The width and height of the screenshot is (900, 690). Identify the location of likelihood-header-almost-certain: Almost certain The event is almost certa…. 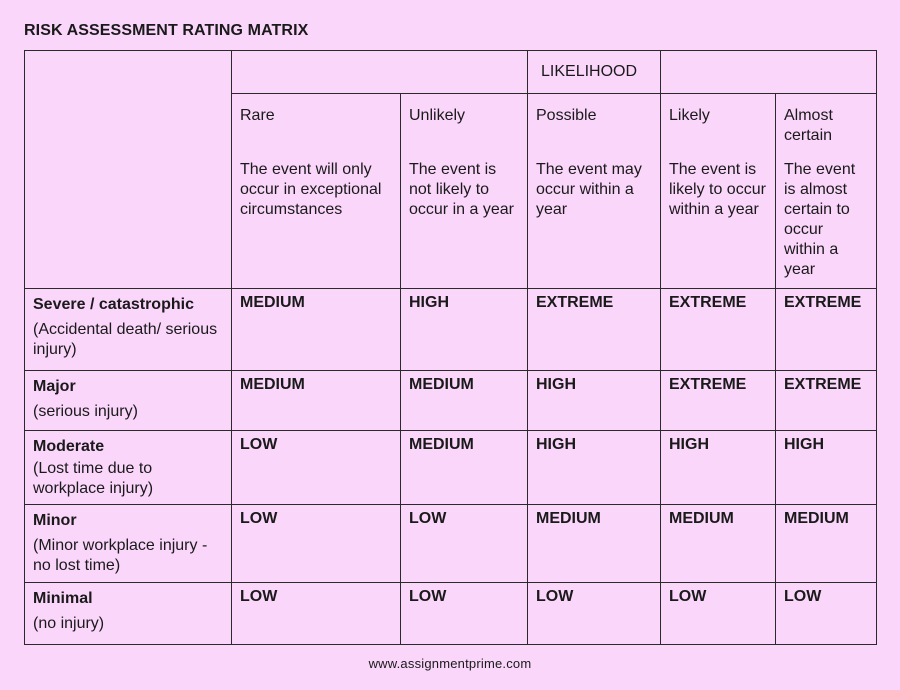
(826, 191).